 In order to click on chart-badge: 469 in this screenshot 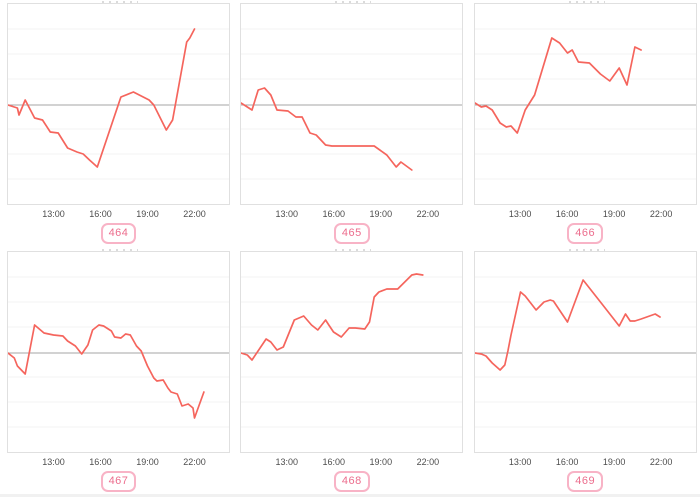, I will do `click(585, 481)`.